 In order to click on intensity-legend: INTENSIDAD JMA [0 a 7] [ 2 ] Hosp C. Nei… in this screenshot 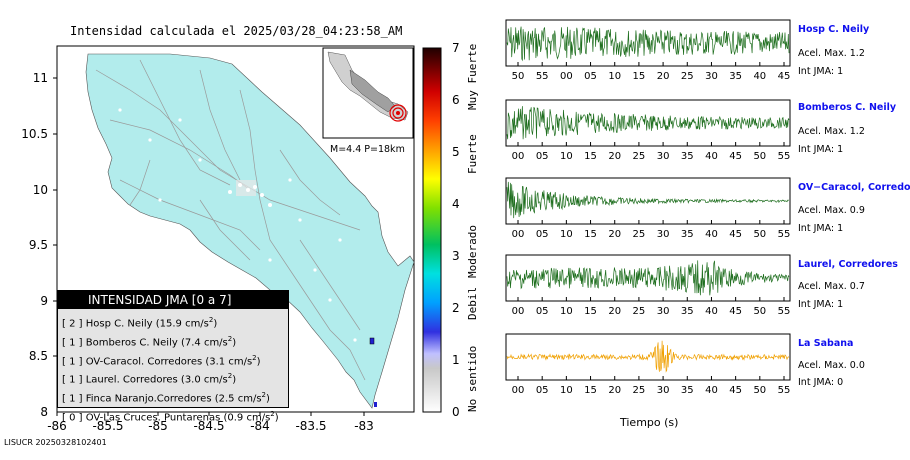, I will do `click(173, 356)`.